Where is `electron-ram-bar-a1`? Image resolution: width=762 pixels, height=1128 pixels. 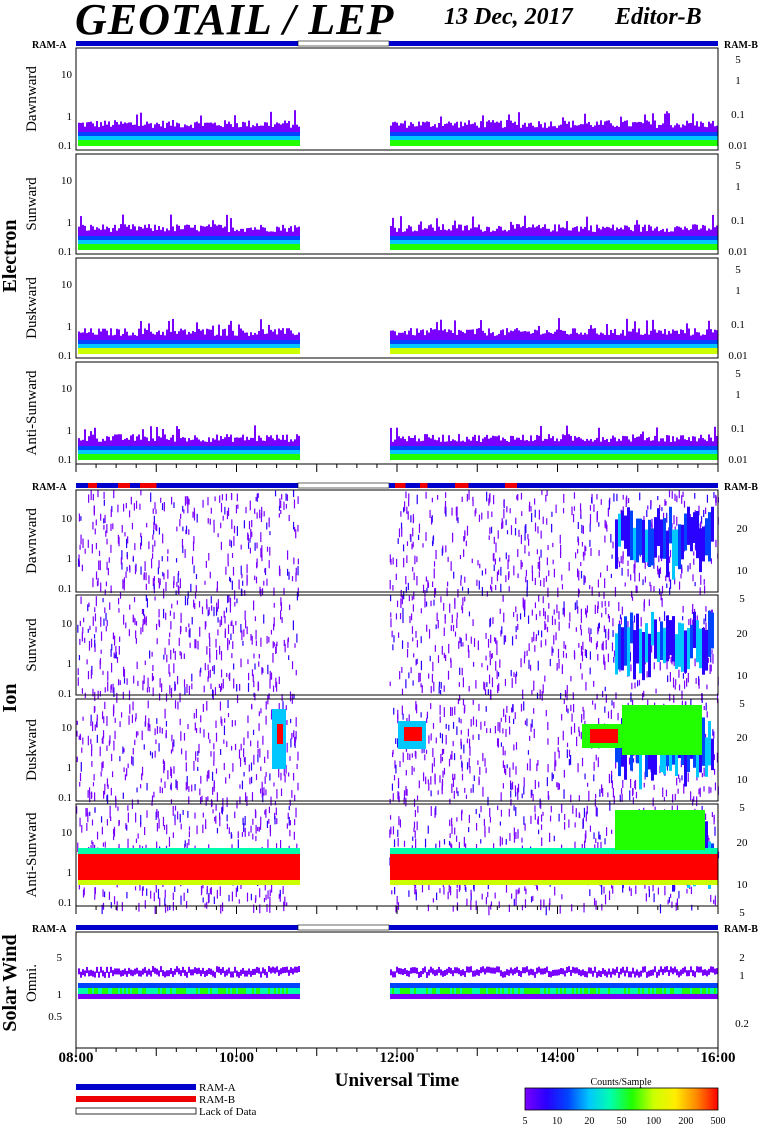 electron-ram-bar-a1 is located at coordinates (187, 43).